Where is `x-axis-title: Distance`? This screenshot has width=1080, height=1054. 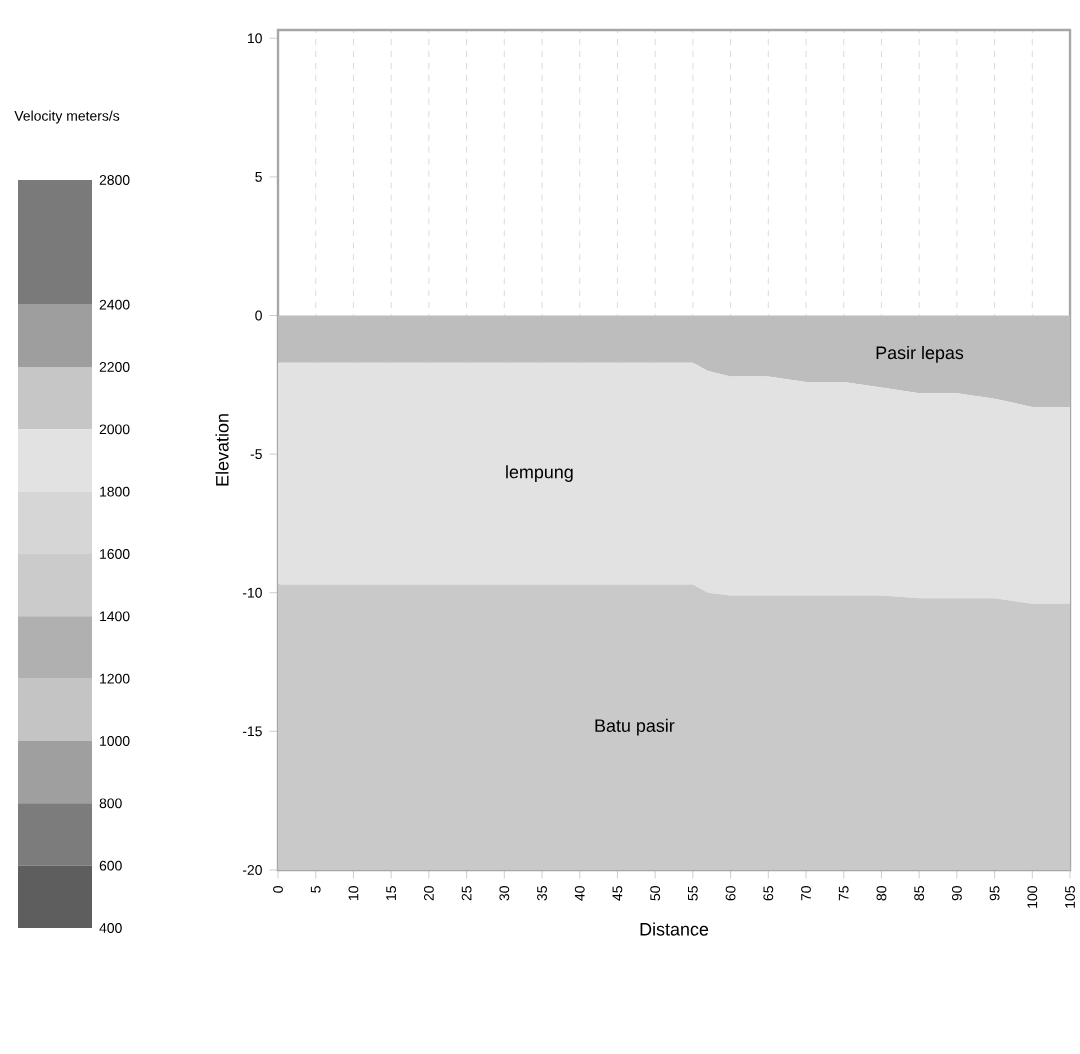
x-axis-title: Distance is located at coordinates (674, 929).